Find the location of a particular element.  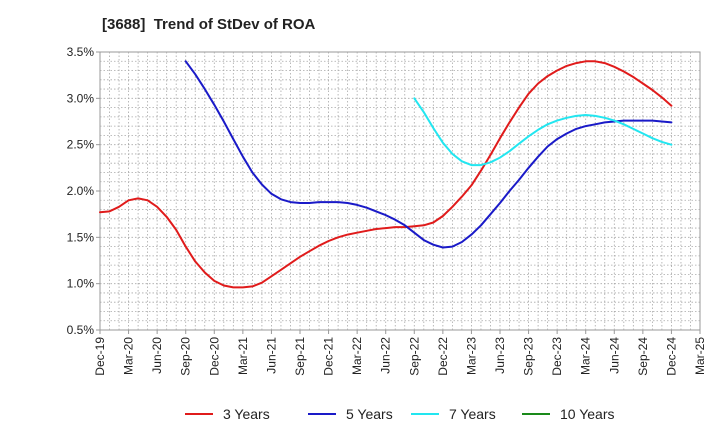

x-tick-label: Dec-21 is located at coordinates (329, 356).